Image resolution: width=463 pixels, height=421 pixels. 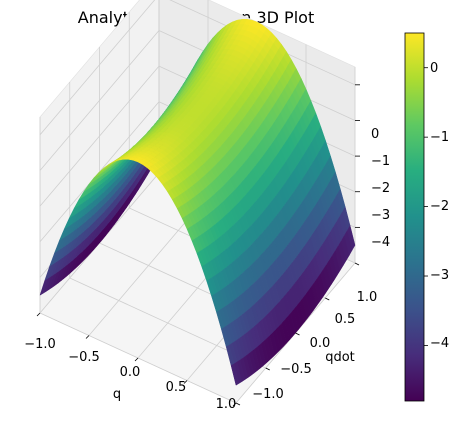 What do you see at coordinates (380, 242) in the screenshot?
I see `z-tick-label: −4` at bounding box center [380, 242].